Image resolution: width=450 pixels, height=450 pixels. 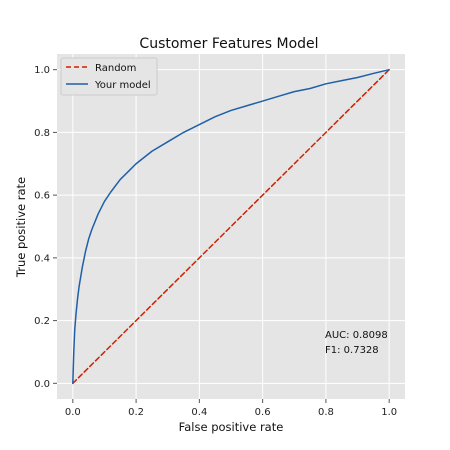 I want to click on y-axis-label: True positive rate, so click(x=21, y=227).